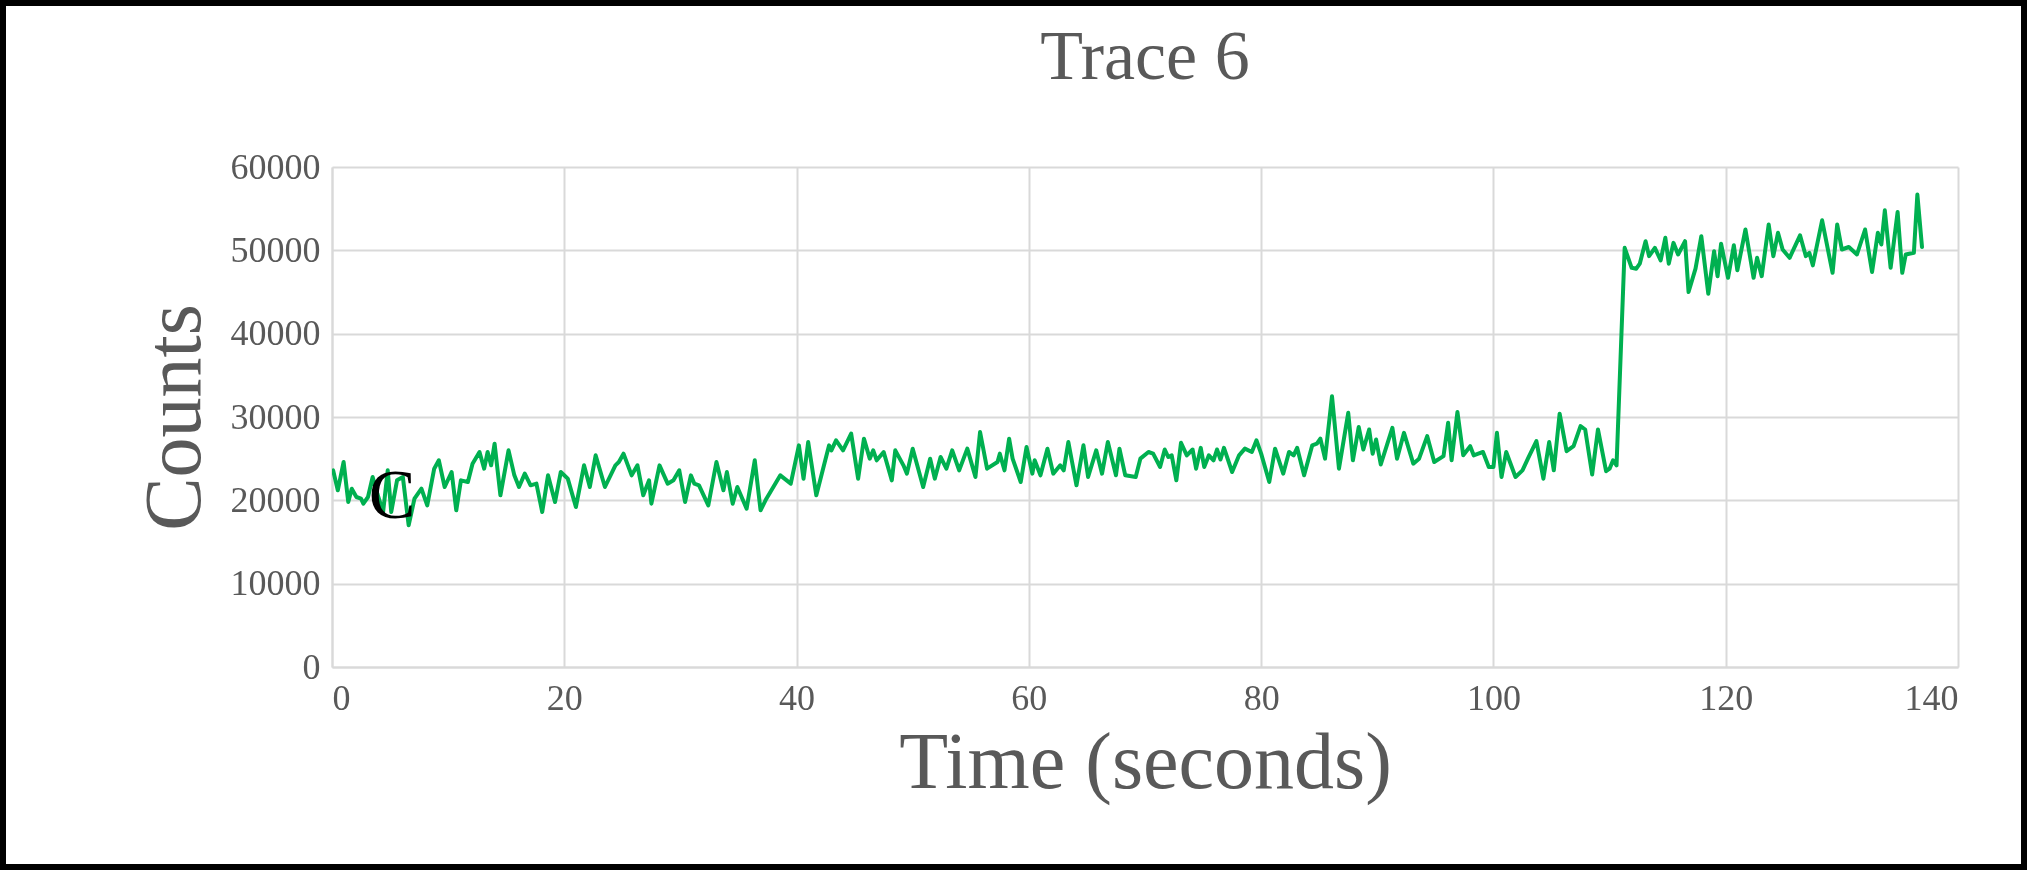 This screenshot has width=2027, height=870. Describe the element at coordinates (1931, 697) in the screenshot. I see `x-tick-label: 140` at that location.